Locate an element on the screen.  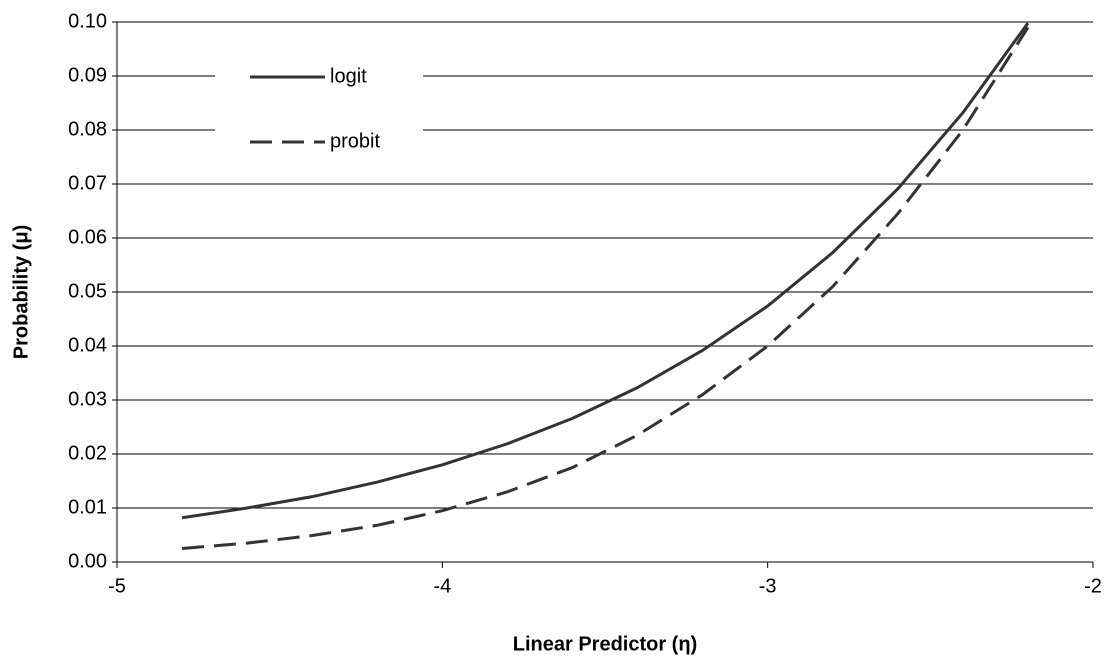
x-tick-label: -2 is located at coordinates (1093, 586).